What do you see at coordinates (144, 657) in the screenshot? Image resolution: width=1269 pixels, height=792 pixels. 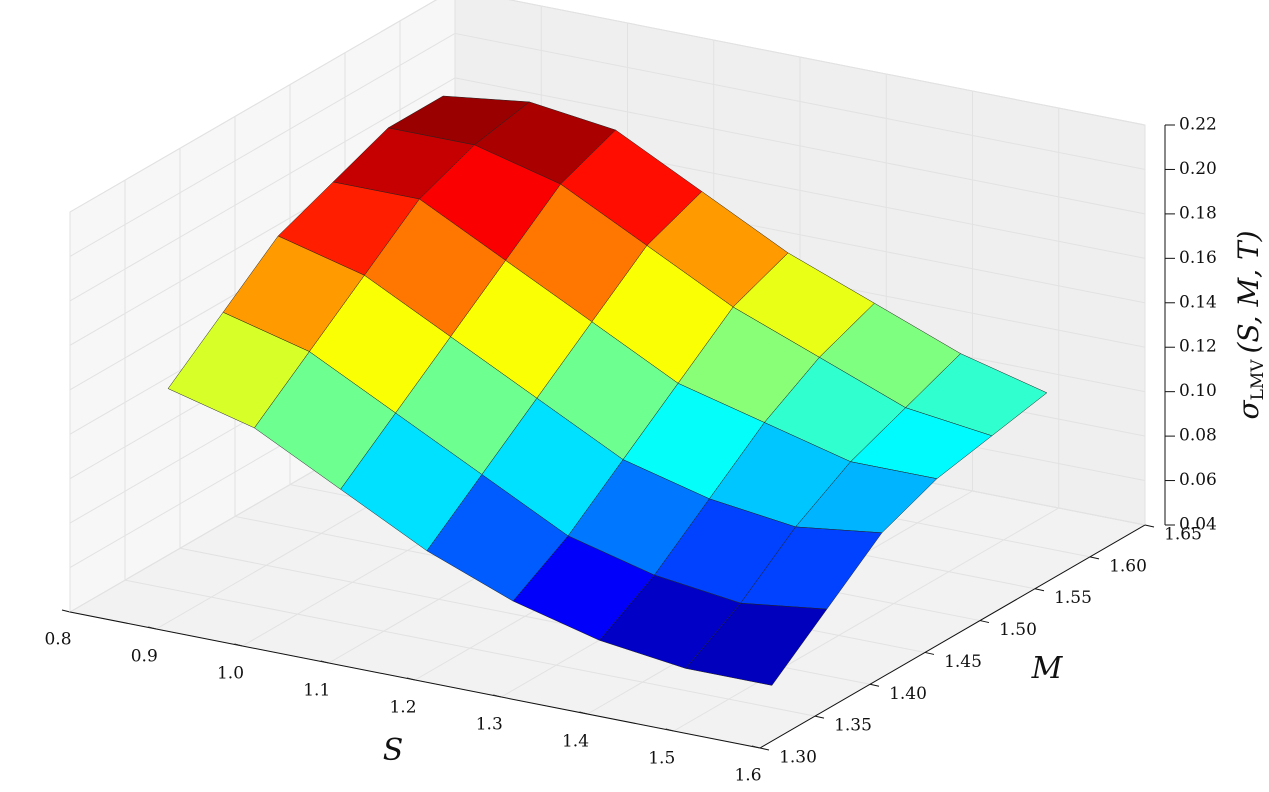 I see `x-tick-label: 0.9` at bounding box center [144, 657].